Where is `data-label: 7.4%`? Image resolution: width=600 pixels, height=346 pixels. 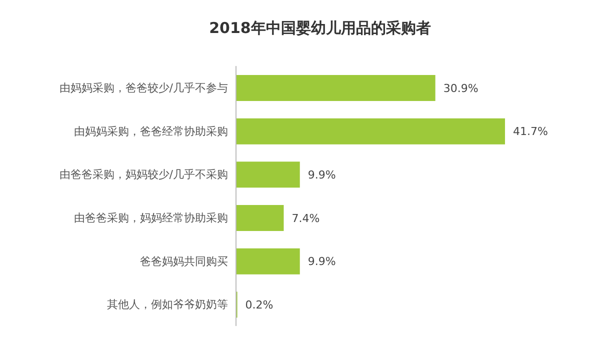 data-label: 7.4% is located at coordinates (306, 218).